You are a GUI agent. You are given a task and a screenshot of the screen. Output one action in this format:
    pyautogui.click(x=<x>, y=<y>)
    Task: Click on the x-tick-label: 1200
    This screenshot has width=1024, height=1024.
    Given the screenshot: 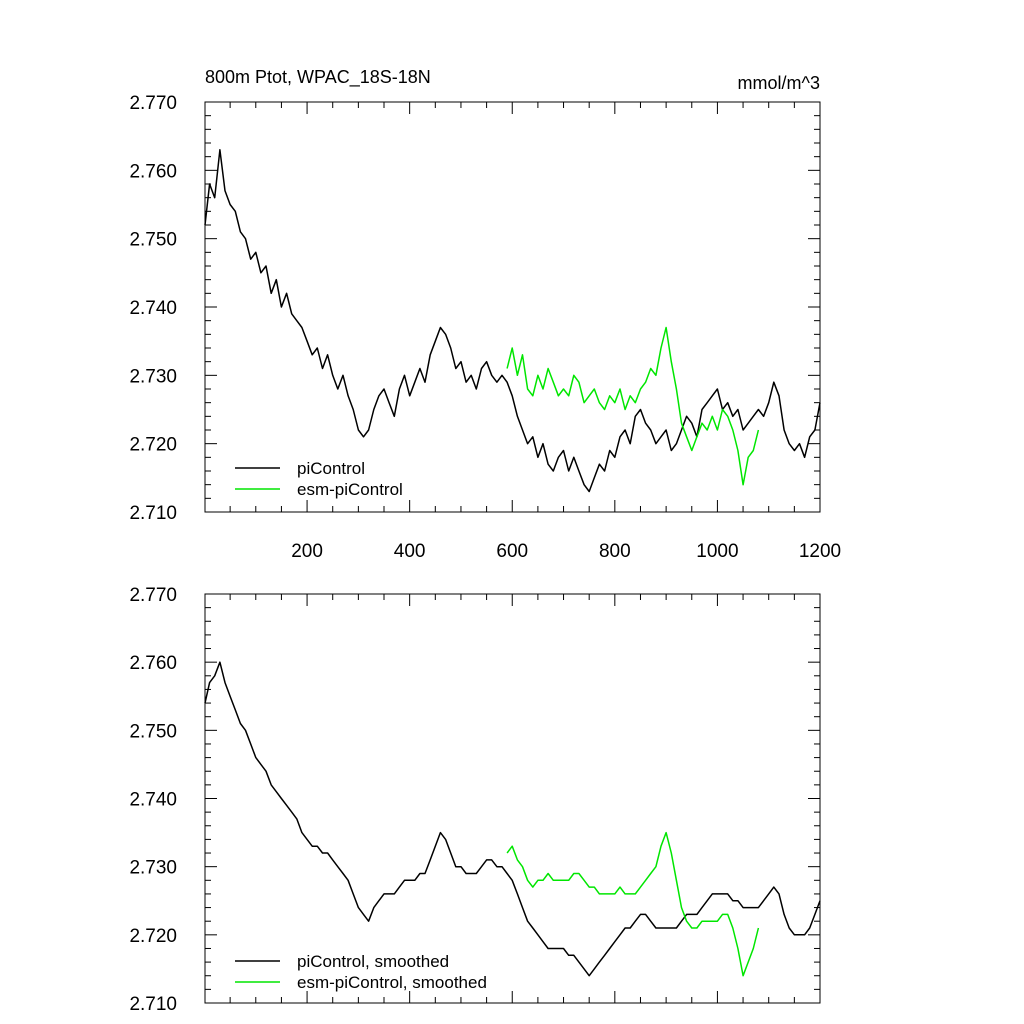 What is the action you would take?
    pyautogui.click(x=820, y=551)
    